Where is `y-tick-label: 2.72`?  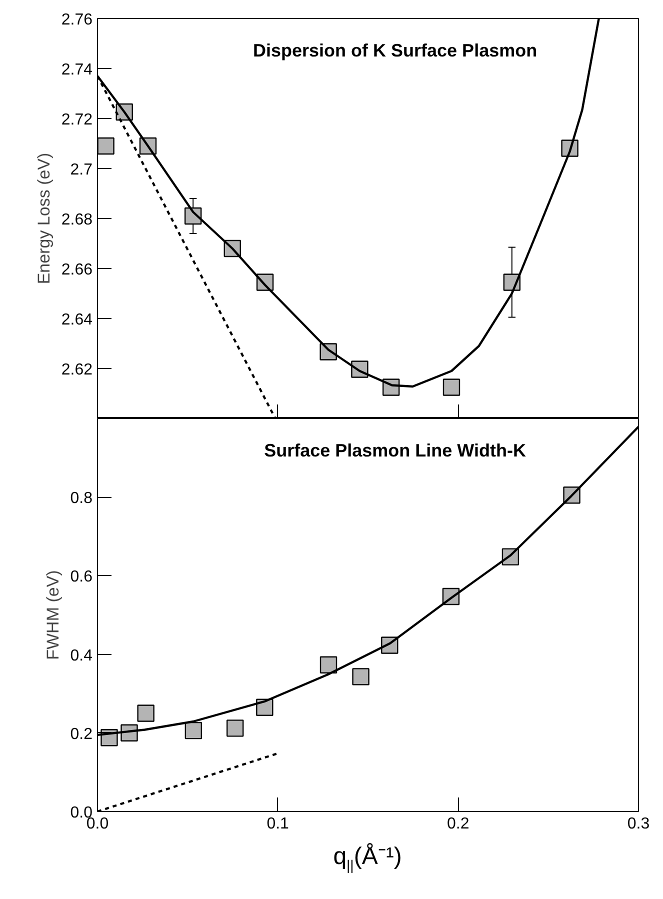 y-tick-label: 2.72 is located at coordinates (77, 120).